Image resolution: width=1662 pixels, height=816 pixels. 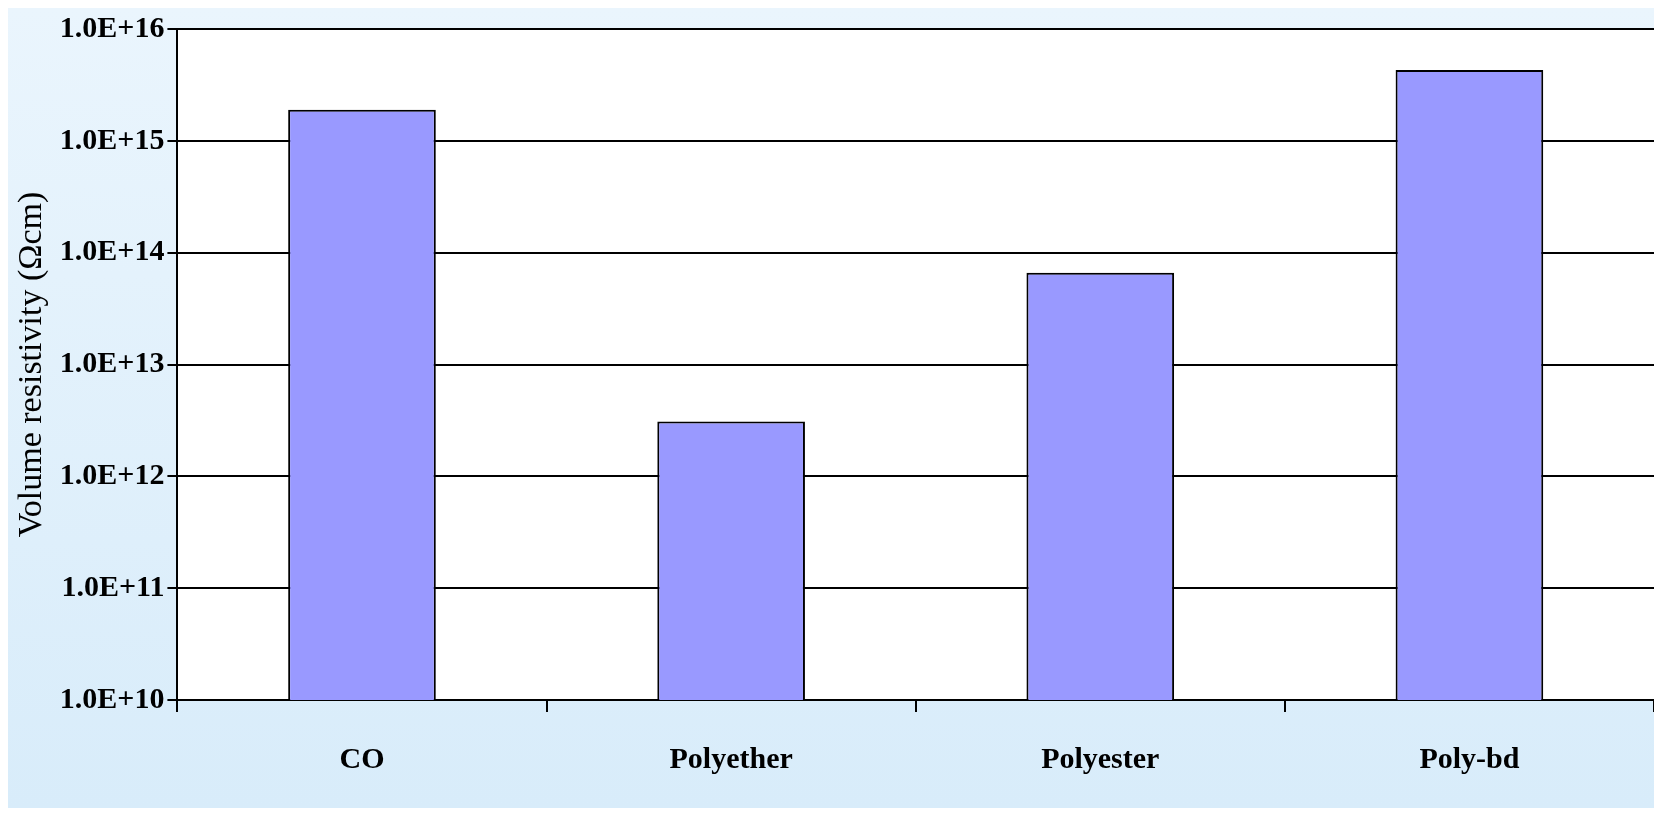 What do you see at coordinates (1100, 757) in the screenshot?
I see `x-tick-label: Polyester` at bounding box center [1100, 757].